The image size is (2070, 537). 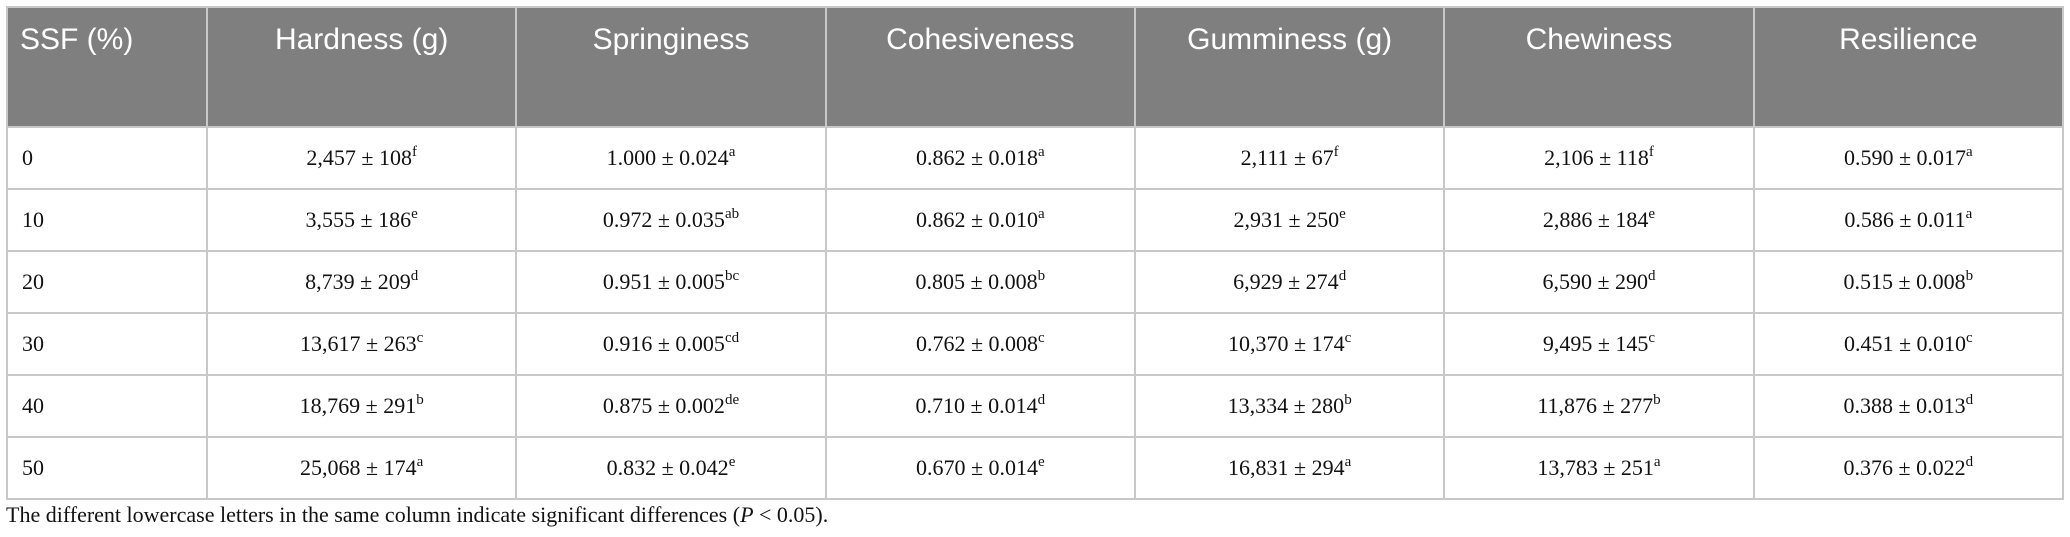 What do you see at coordinates (976, 405) in the screenshot?
I see `cell-value: 0.710 ± 0.014` at bounding box center [976, 405].